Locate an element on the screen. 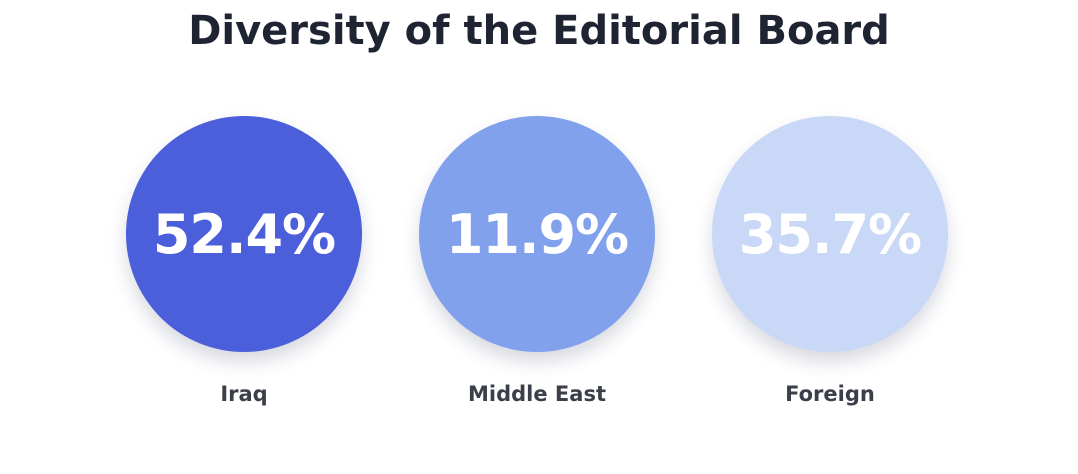 The height and width of the screenshot is (474, 1078). value-label-iraq: 52.4% is located at coordinates (244, 234).